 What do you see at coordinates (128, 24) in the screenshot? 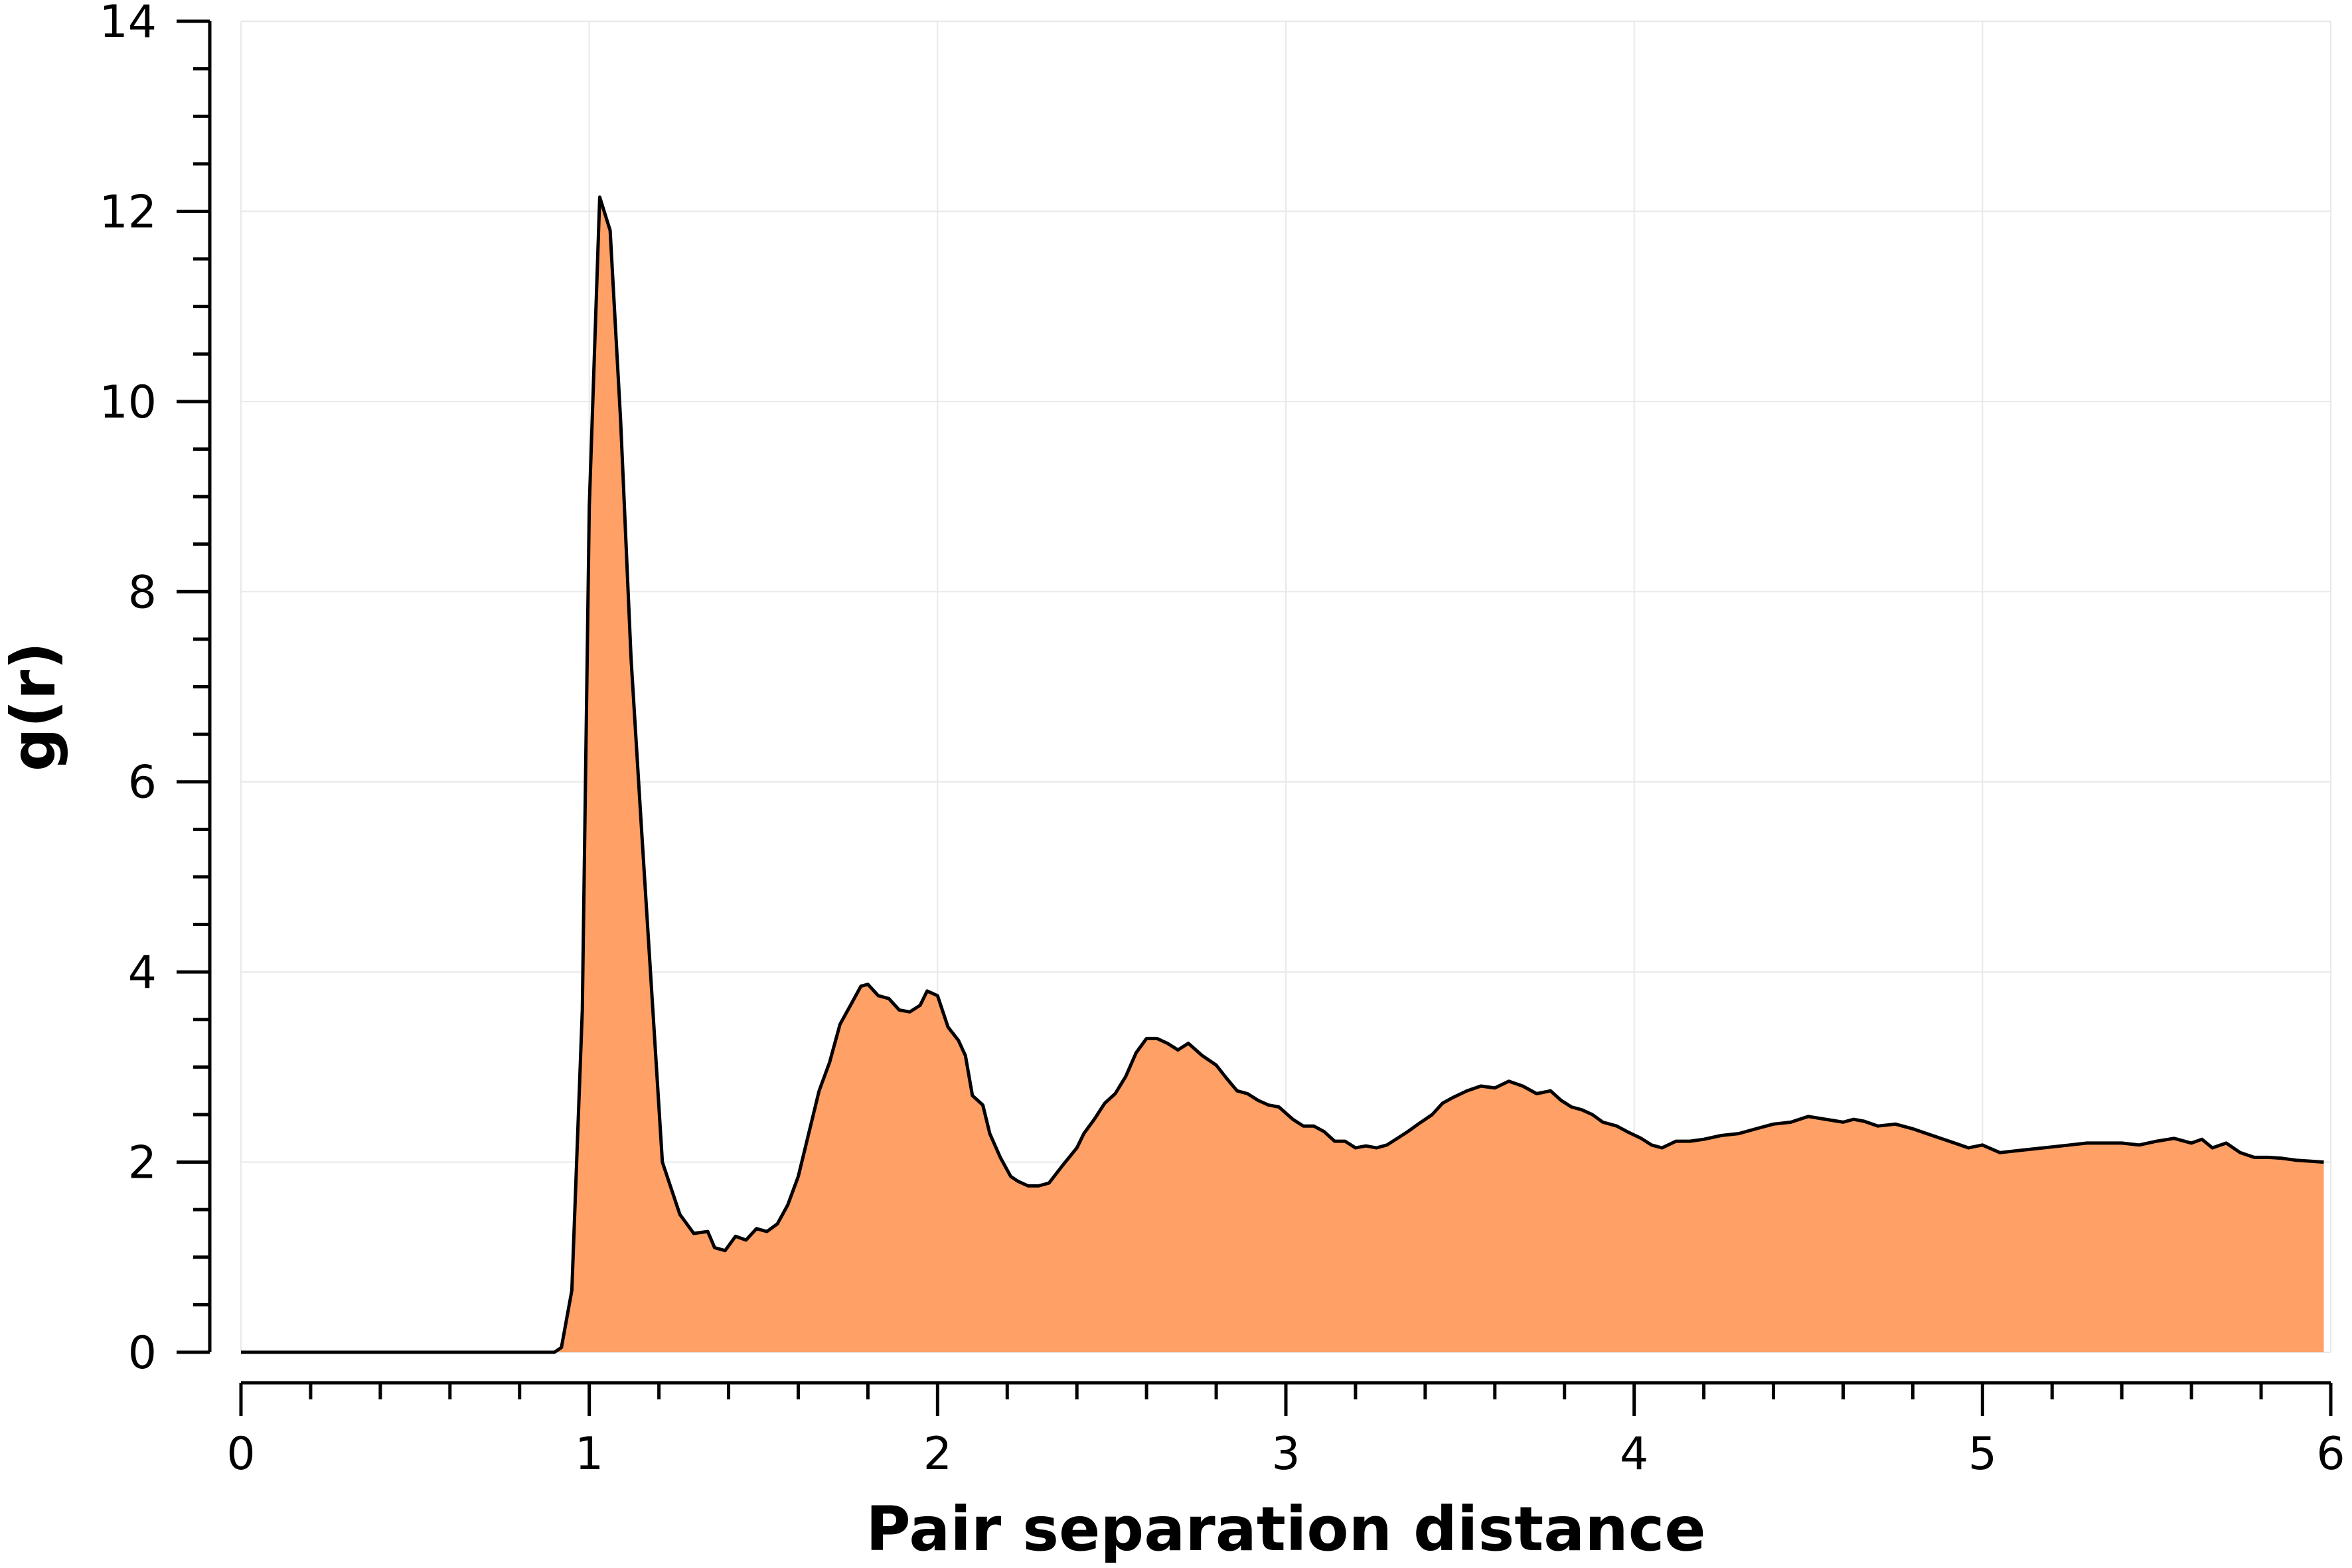
I see `y-tick-label: 14` at bounding box center [128, 24].